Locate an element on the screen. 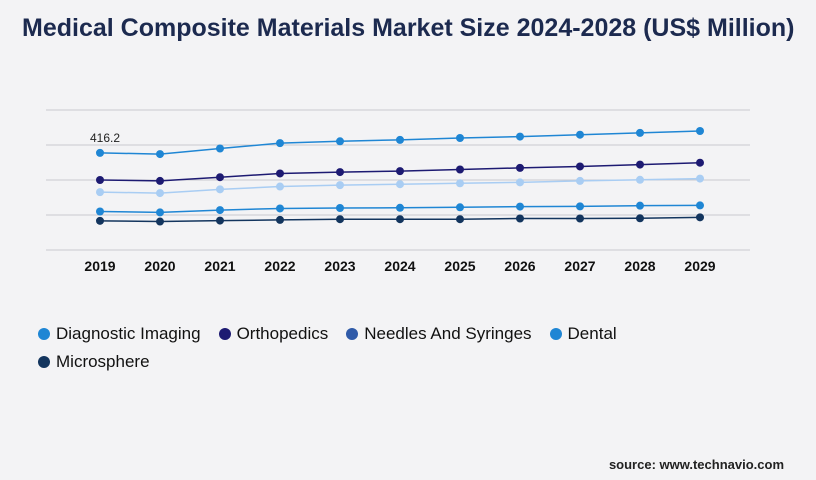  legend-label: Orthopedics is located at coordinates (282, 333).